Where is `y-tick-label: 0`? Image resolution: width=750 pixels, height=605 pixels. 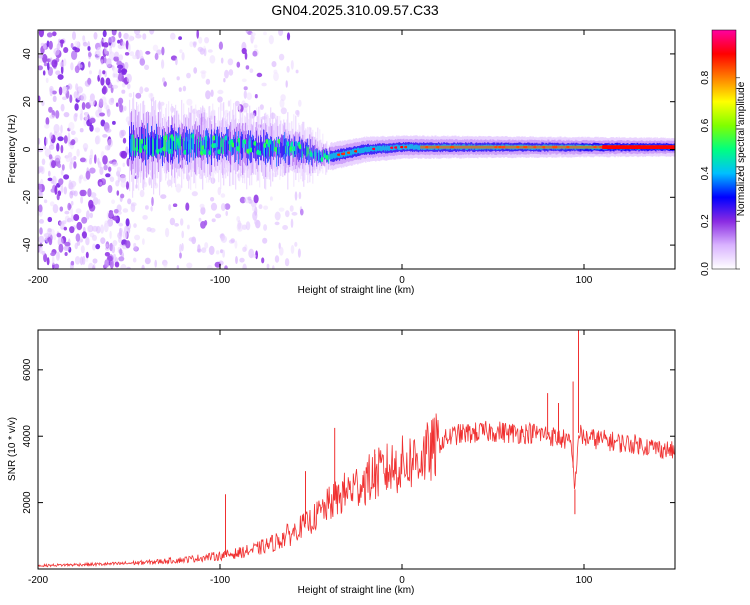 y-tick-label: 0 is located at coordinates (27, 149).